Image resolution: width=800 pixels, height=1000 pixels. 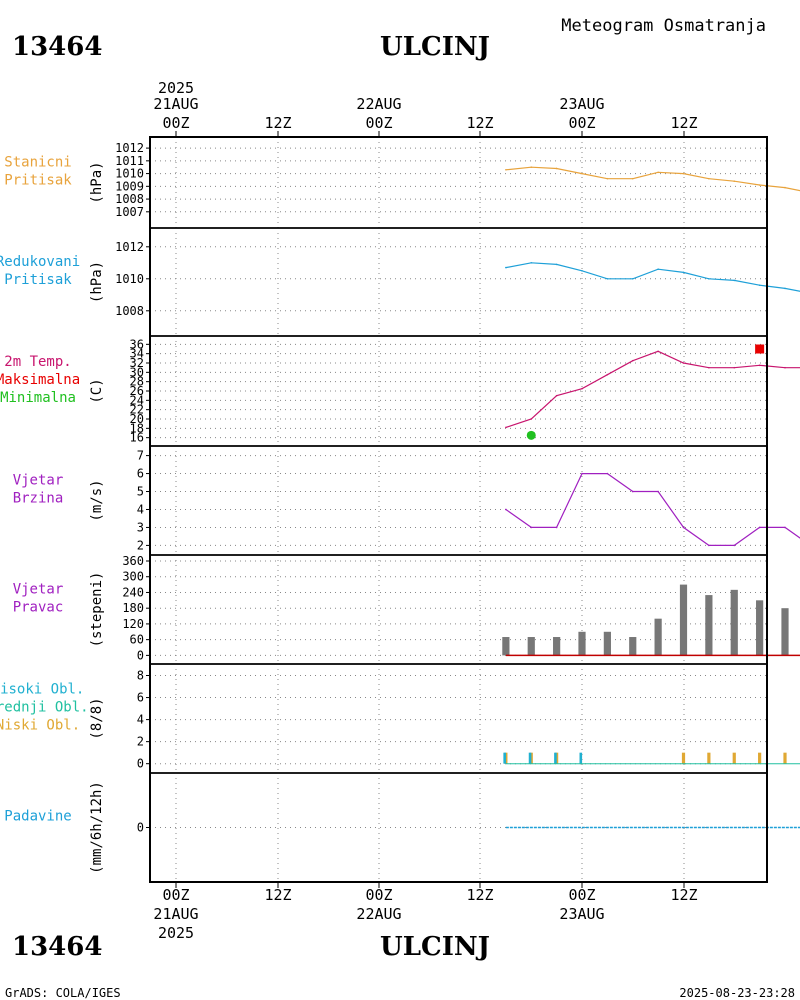 I want to click on y-tick-label: 34, so click(x=137, y=354).